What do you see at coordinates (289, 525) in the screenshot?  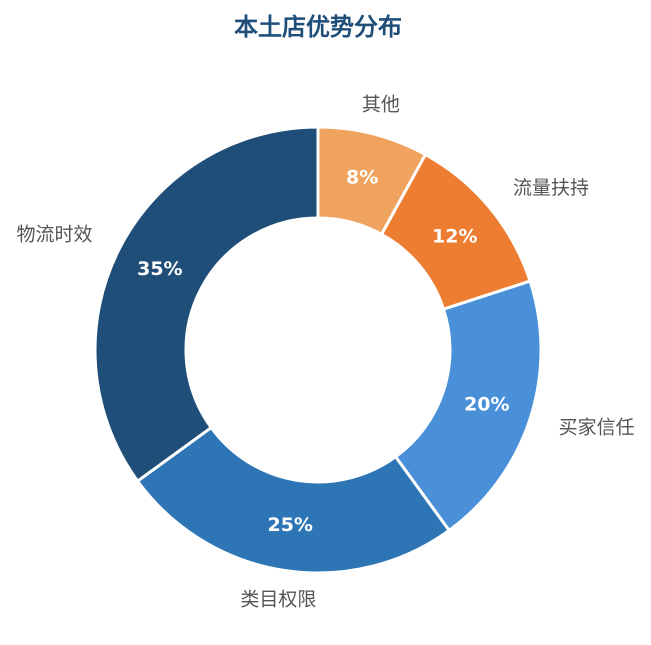 I see `value-label: 25%` at bounding box center [289, 525].